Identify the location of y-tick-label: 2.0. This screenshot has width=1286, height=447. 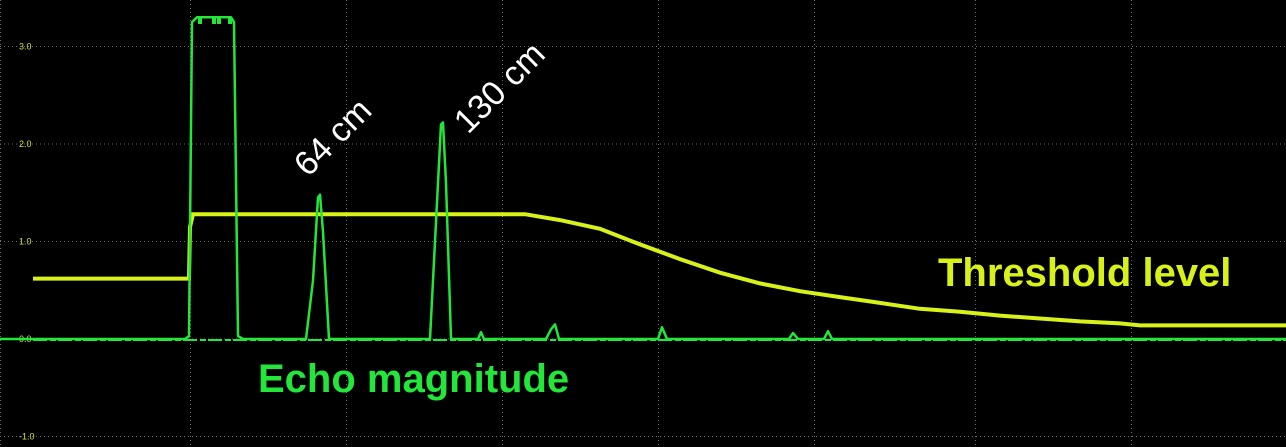
(25, 144).